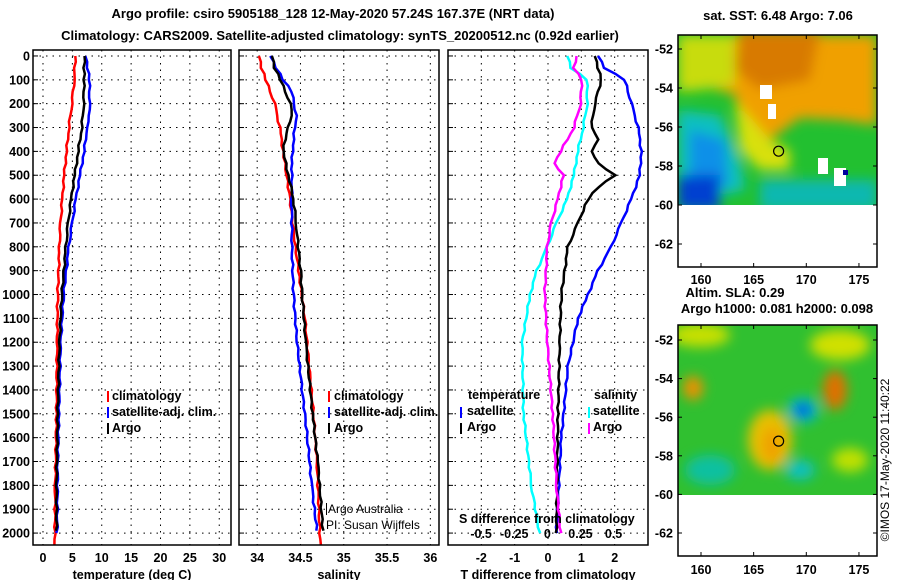 This screenshot has width=900, height=580. What do you see at coordinates (369, 396) in the screenshot?
I see `legend-label-climatology: climatology` at bounding box center [369, 396].